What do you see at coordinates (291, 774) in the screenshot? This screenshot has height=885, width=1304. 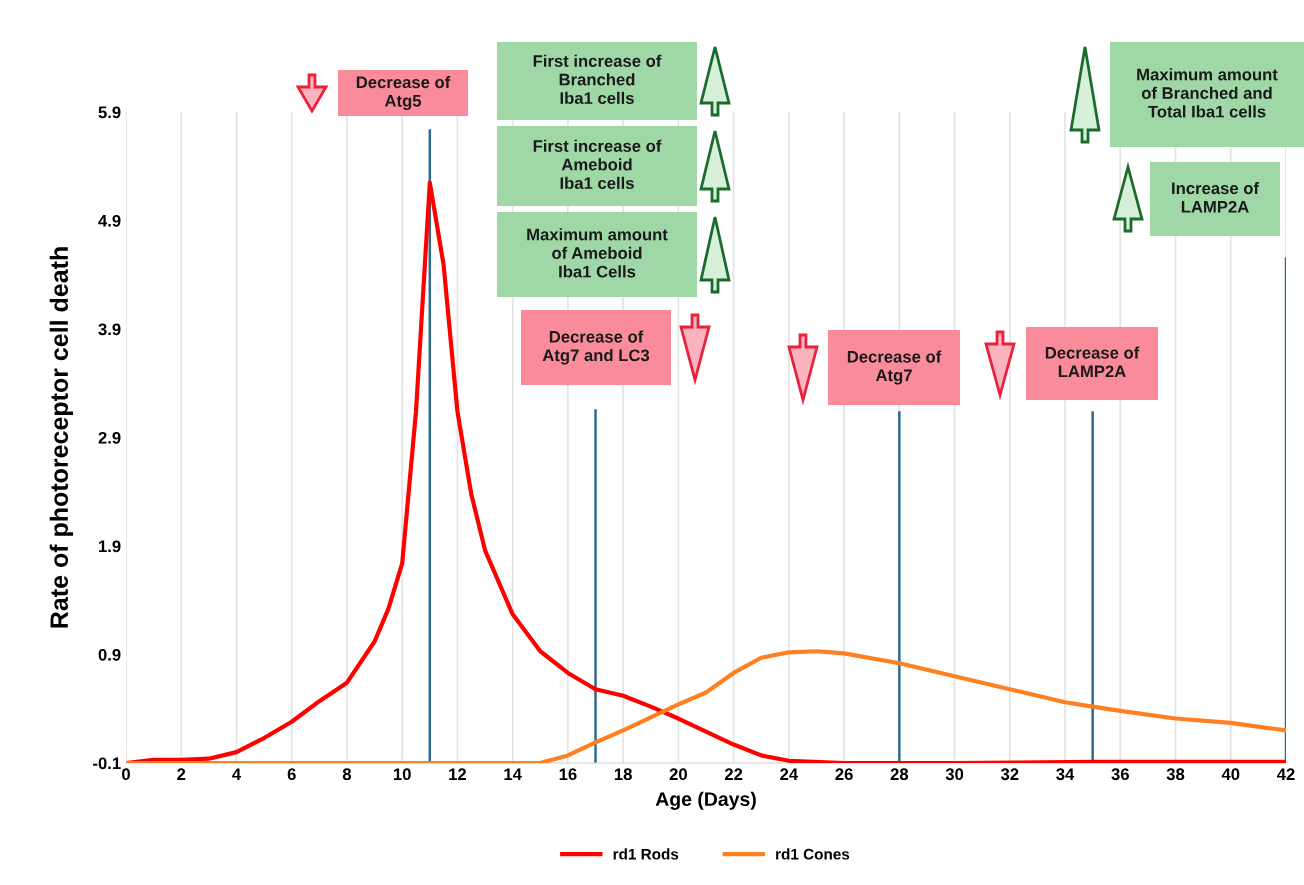 I see `x-tick-label: 6` at bounding box center [291, 774].